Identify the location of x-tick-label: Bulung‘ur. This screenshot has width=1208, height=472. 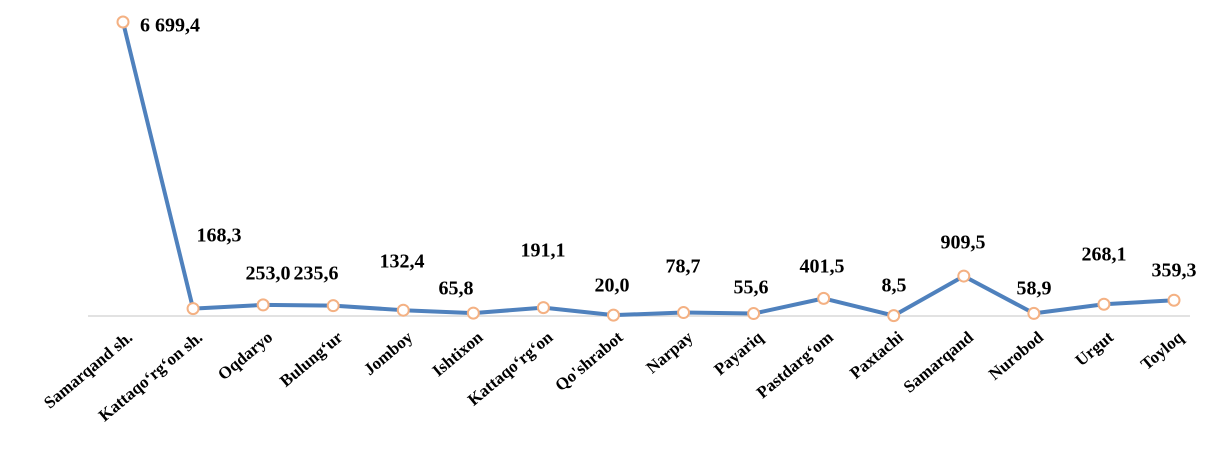
(311, 358).